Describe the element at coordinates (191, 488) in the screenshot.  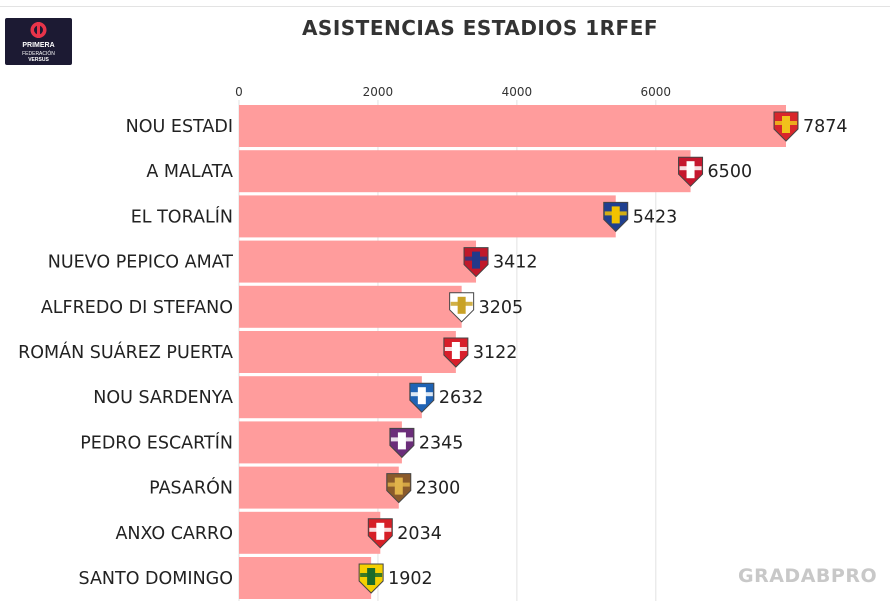
I see `category-label: PASARÓN` at that location.